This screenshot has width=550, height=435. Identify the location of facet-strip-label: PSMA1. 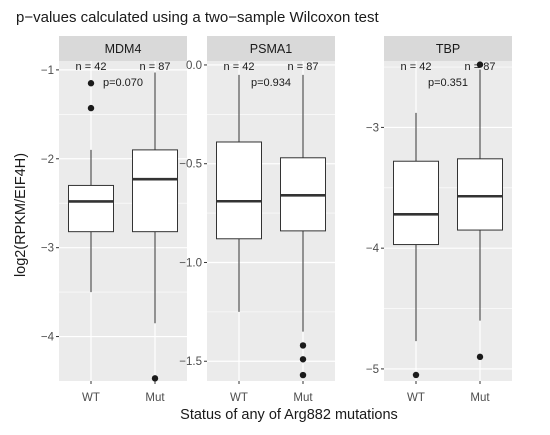
(271, 49).